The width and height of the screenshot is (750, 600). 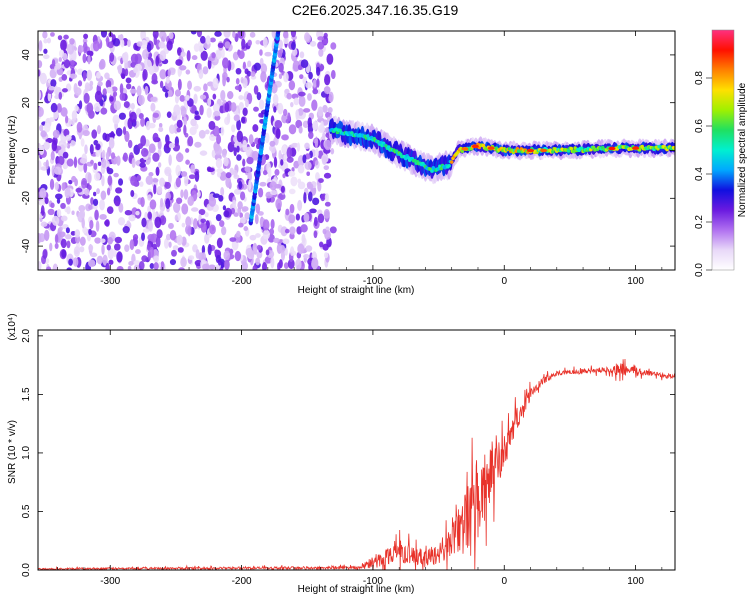 What do you see at coordinates (356, 290) in the screenshot?
I see `spectrogram-x-axis-label: Height of straight line (km)` at bounding box center [356, 290].